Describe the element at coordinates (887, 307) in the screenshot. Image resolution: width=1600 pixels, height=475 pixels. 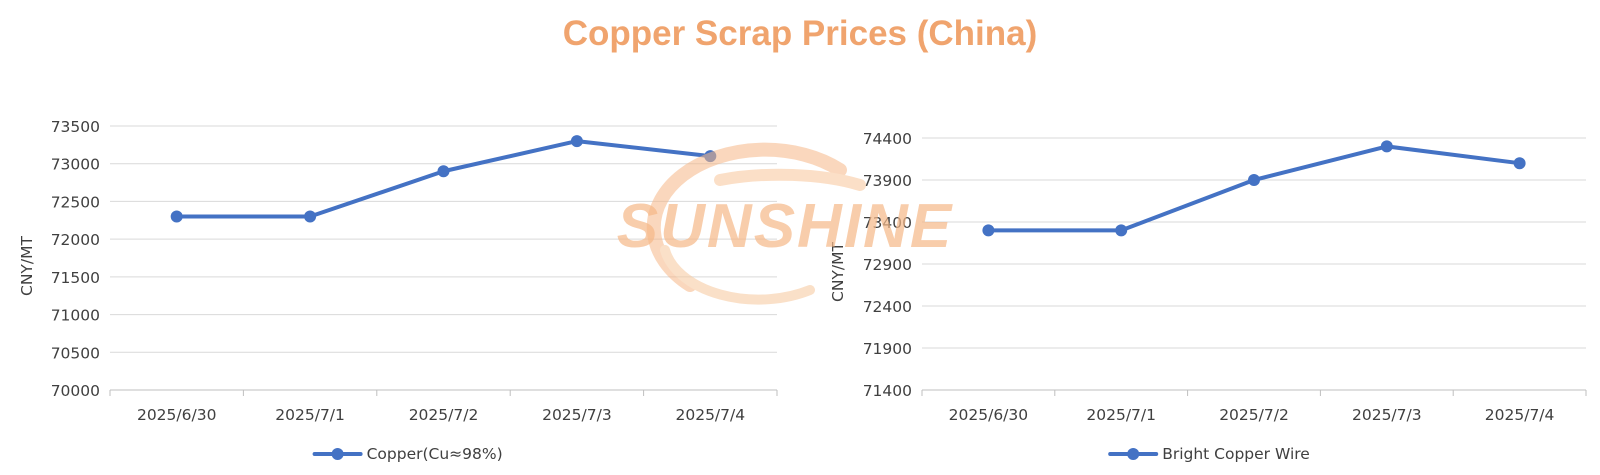
I see `y-tick-label: 72400` at that location.